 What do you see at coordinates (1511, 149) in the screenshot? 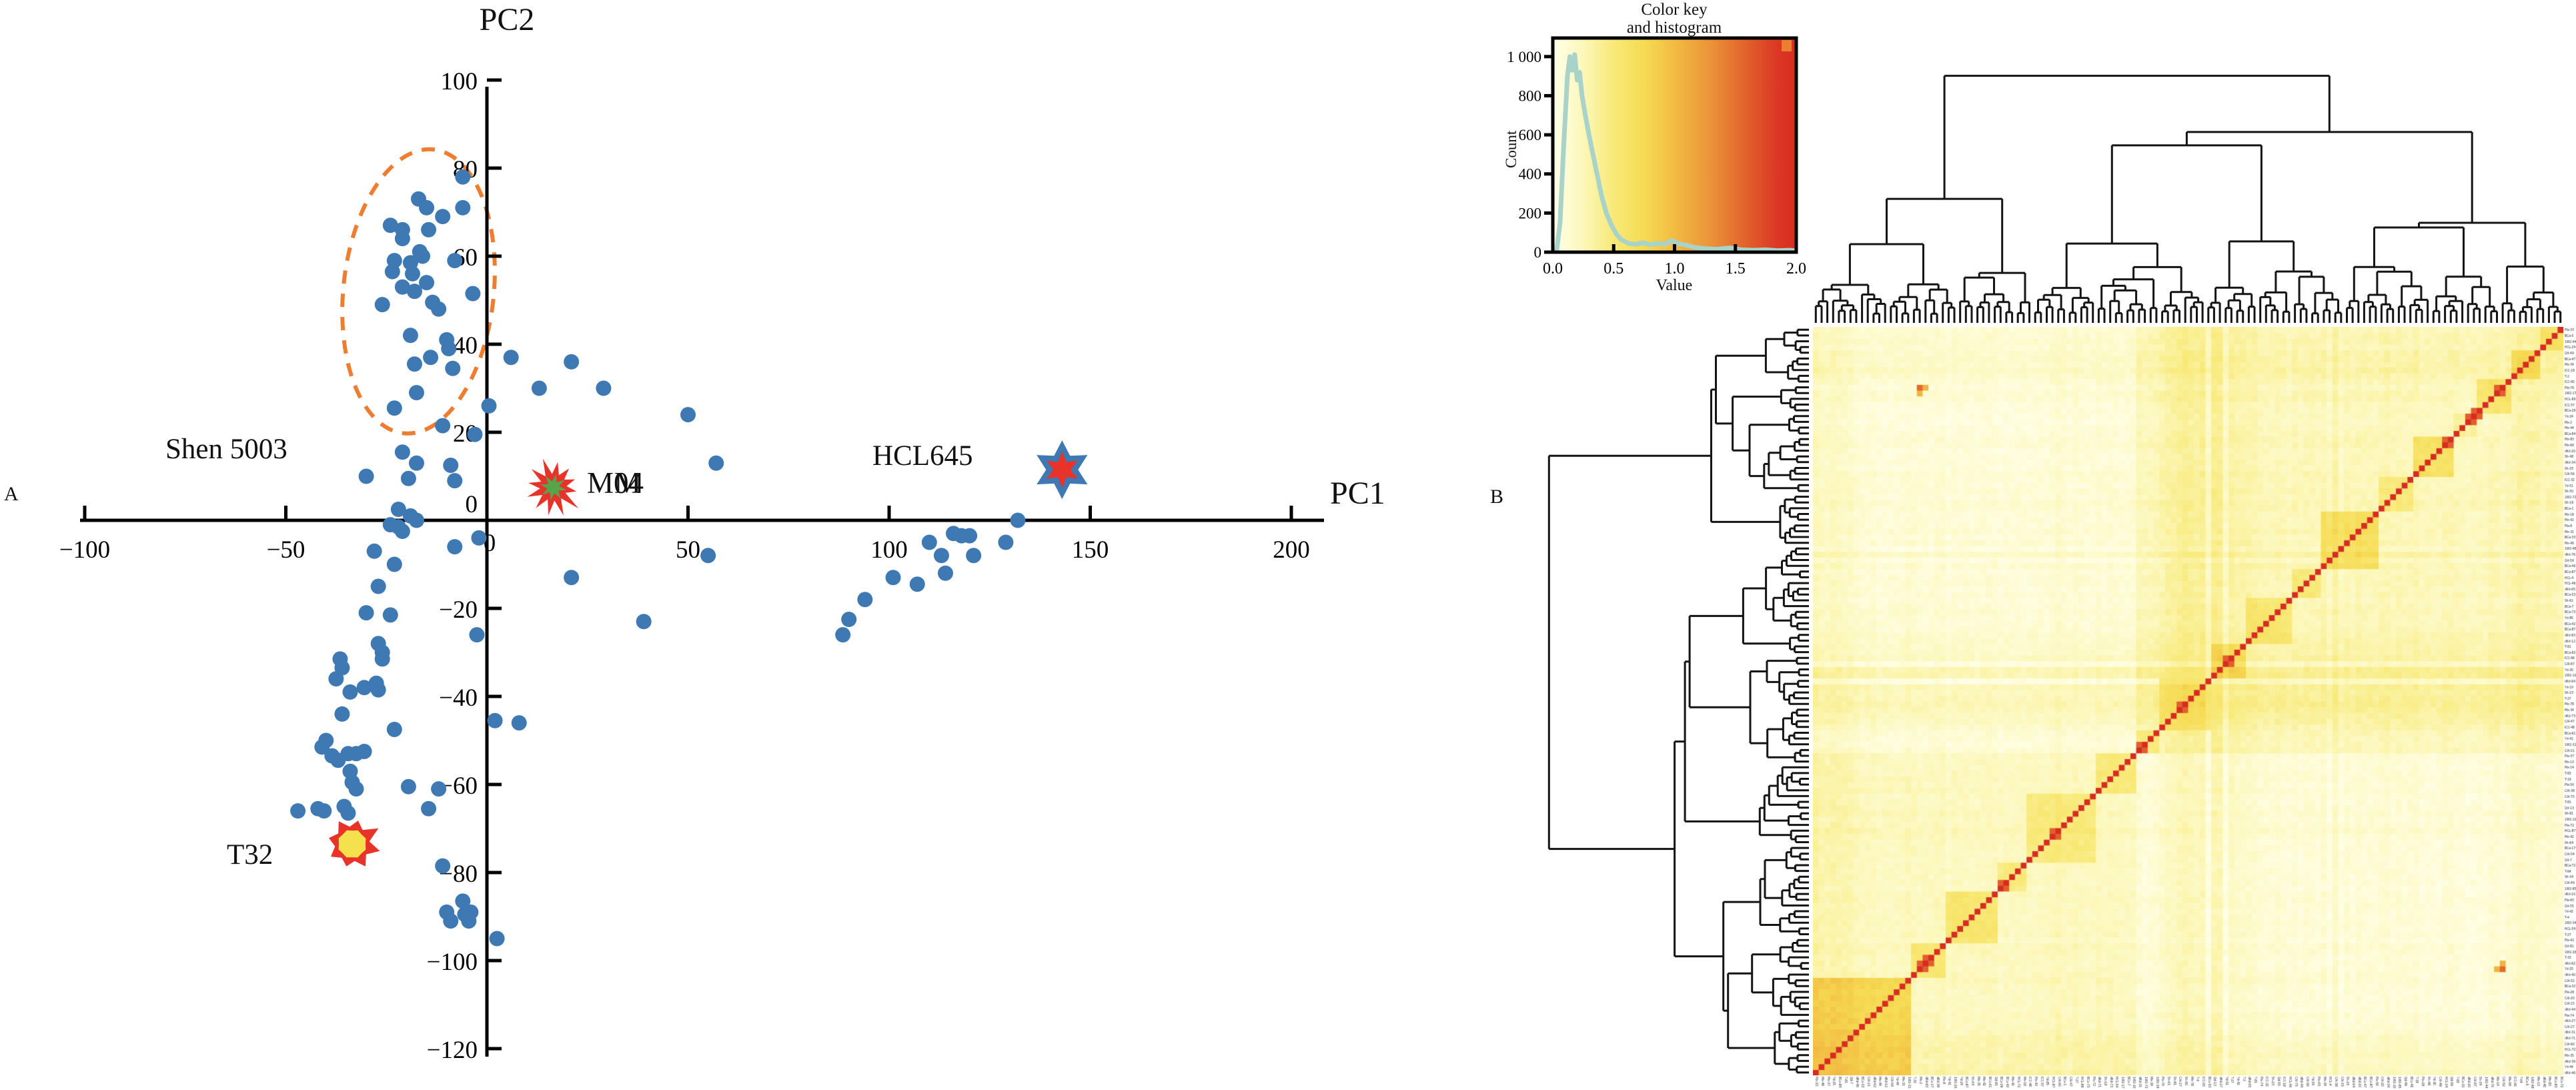
I see `color-key-count-axis-title: Count` at bounding box center [1511, 149].